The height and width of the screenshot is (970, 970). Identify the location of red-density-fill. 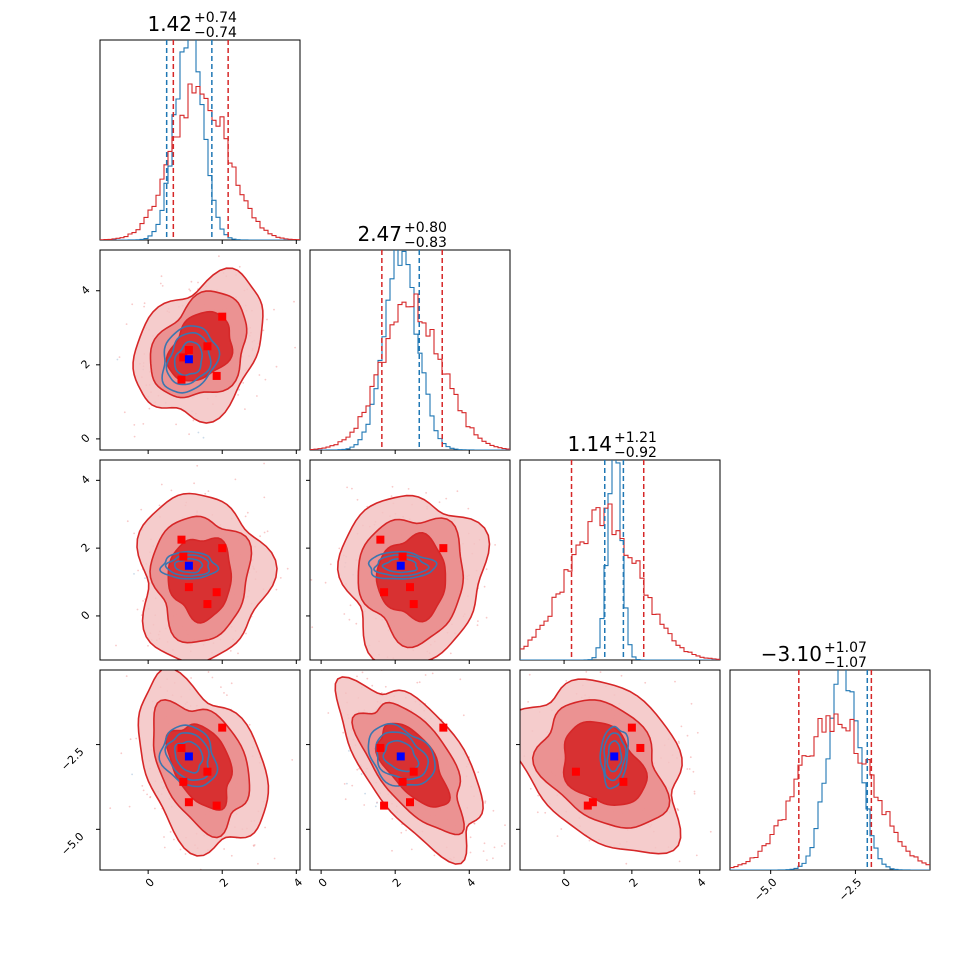
(413, 765).